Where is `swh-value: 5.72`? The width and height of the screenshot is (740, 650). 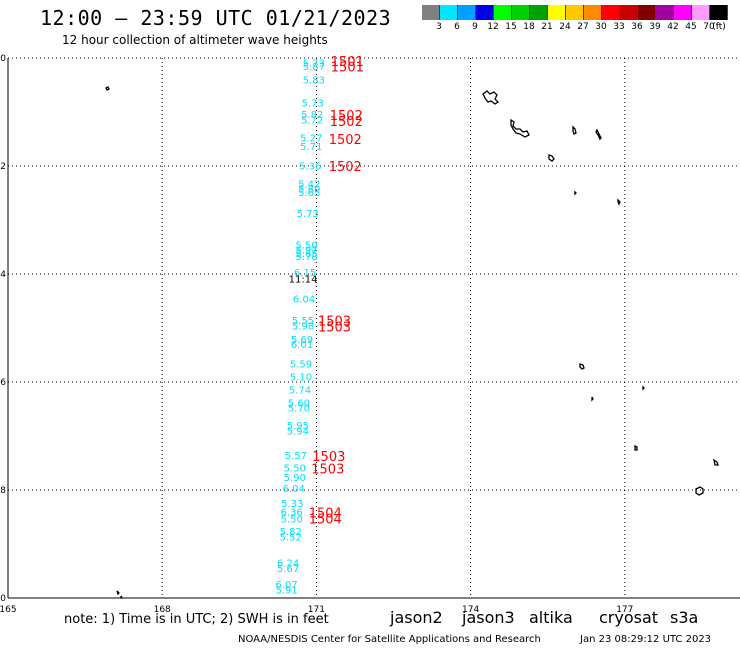 swh-value: 5.72 is located at coordinates (312, 121).